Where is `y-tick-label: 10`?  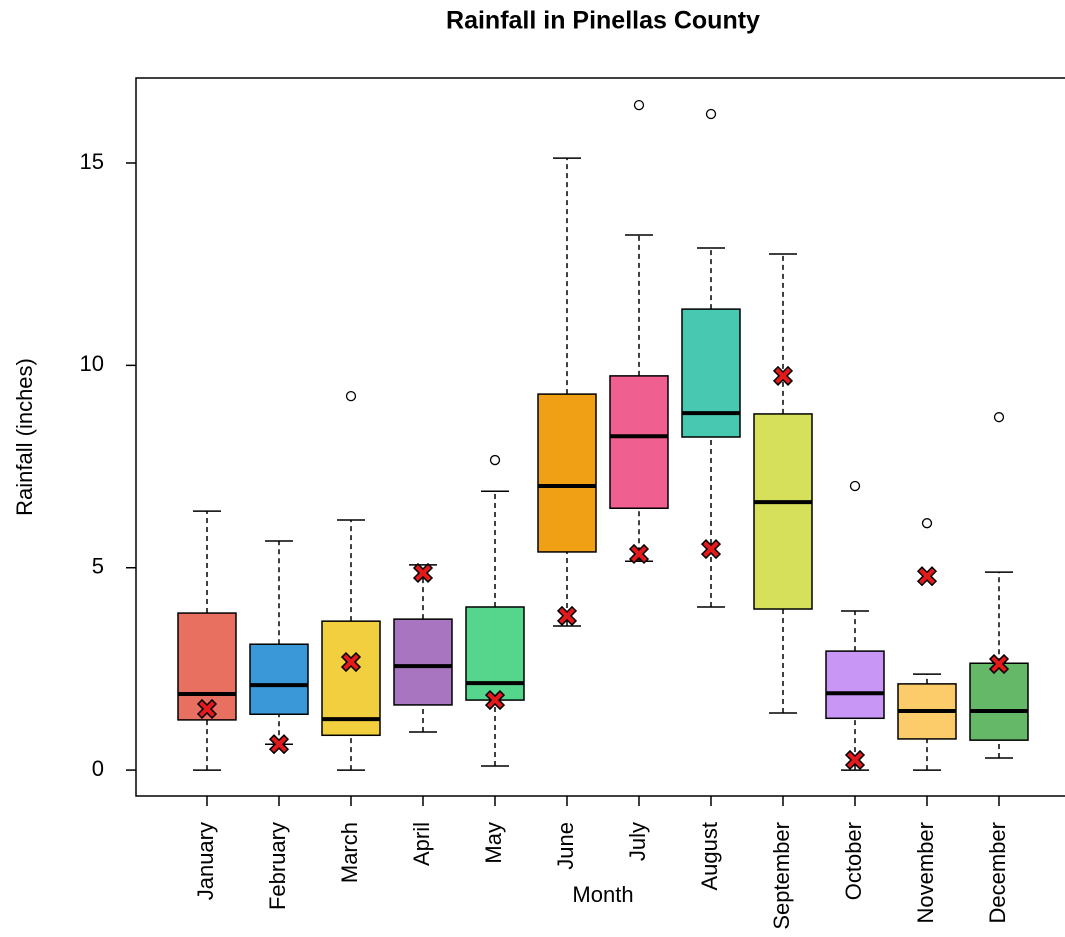
y-tick-label: 10 is located at coordinates (92, 363).